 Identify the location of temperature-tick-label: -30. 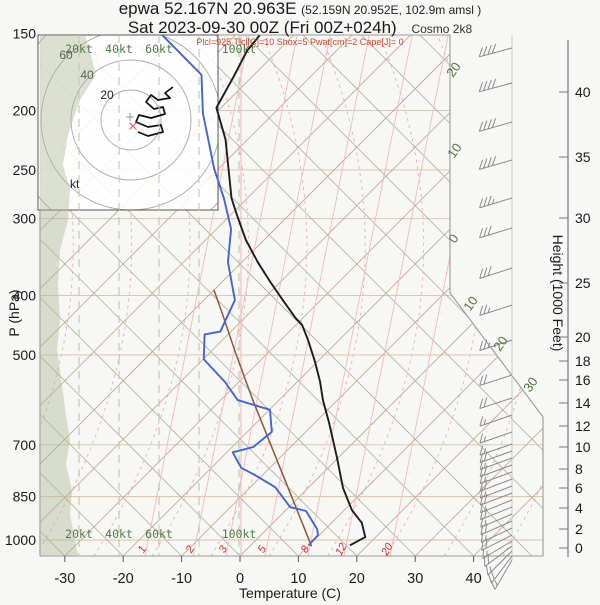
(64, 579).